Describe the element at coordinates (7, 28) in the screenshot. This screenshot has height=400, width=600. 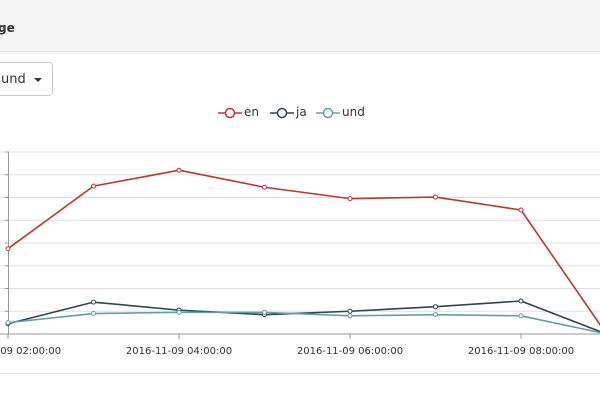
I see `panel-title: ge` at that location.